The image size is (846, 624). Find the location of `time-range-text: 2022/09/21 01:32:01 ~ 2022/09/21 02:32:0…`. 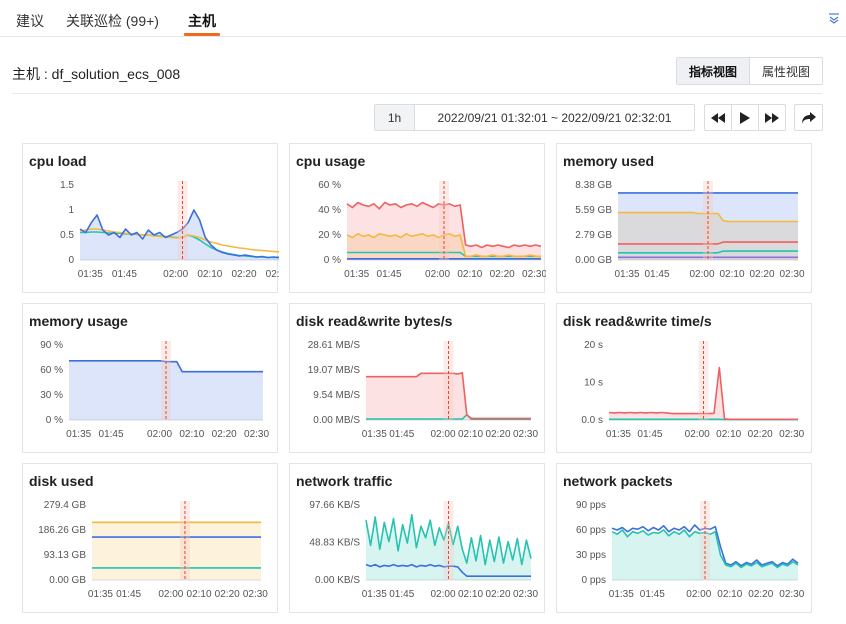

time-range-text: 2022/09/21 01:32:01 ~ 2022/09/21 02:32:0… is located at coordinates (554, 117).